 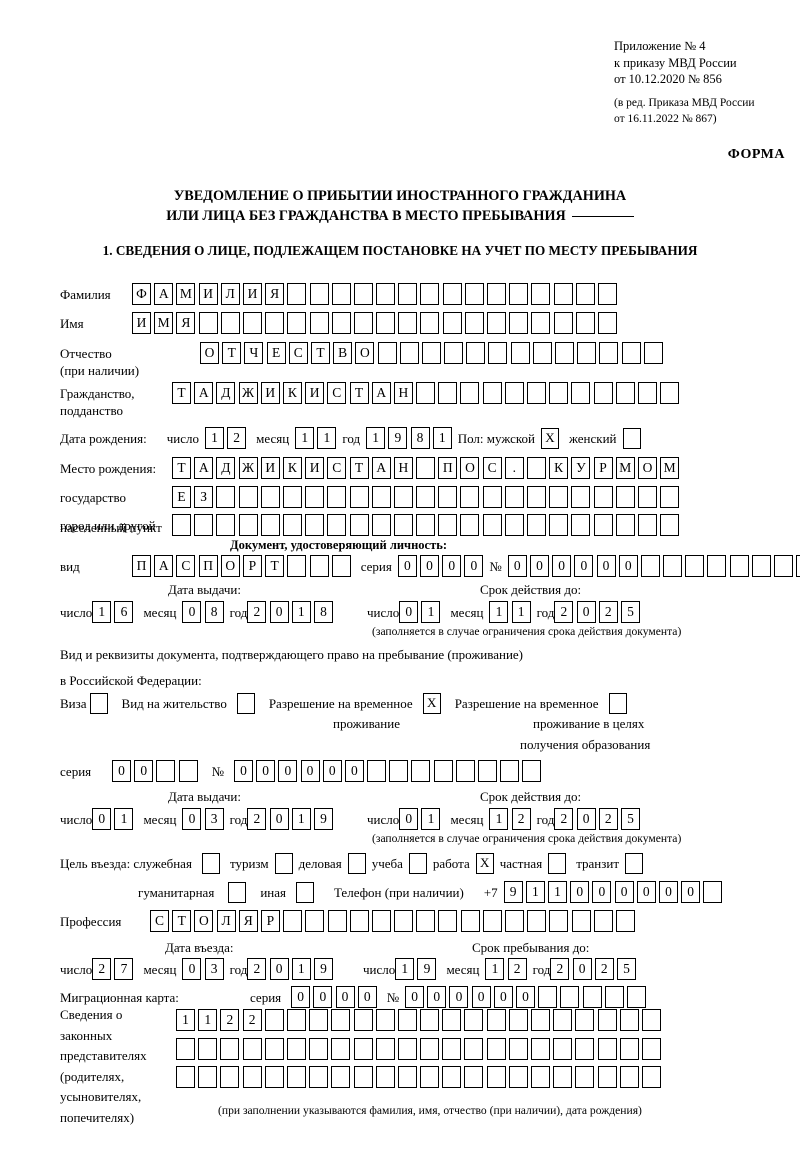 I want to click on purpose-option-chastnaya, so click(x=557, y=863).